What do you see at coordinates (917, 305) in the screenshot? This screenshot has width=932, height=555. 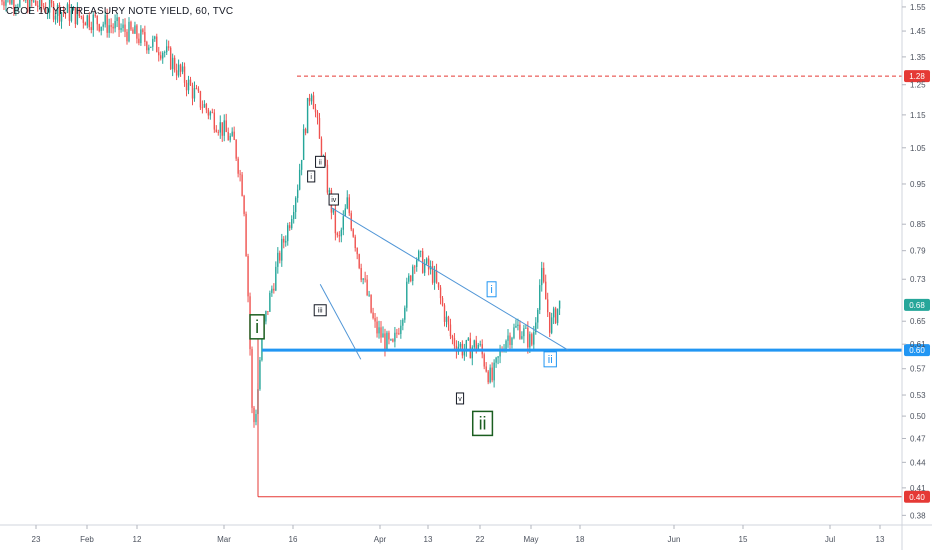 I see `last-price-label: 0.68` at bounding box center [917, 305].